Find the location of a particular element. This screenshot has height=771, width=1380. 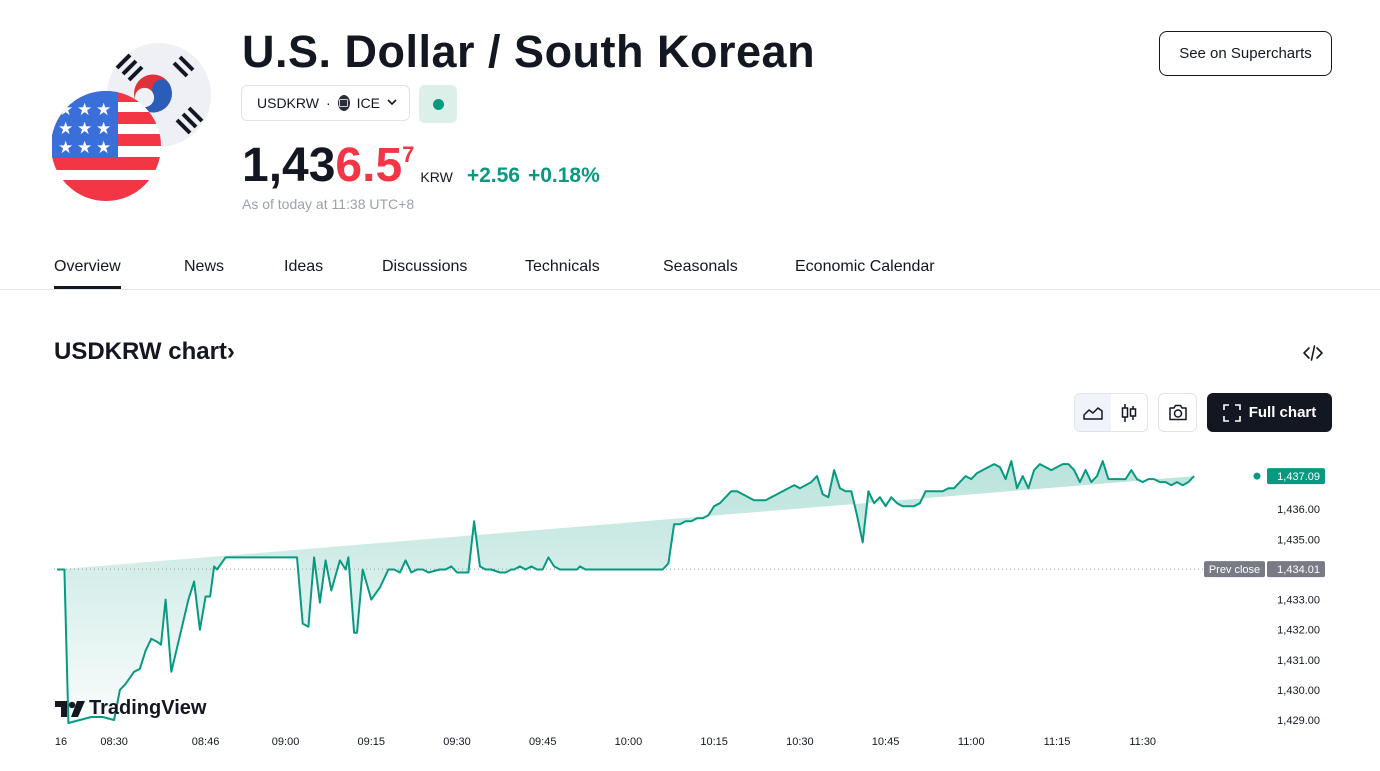

price-superscript: 7 is located at coordinates (408, 154).